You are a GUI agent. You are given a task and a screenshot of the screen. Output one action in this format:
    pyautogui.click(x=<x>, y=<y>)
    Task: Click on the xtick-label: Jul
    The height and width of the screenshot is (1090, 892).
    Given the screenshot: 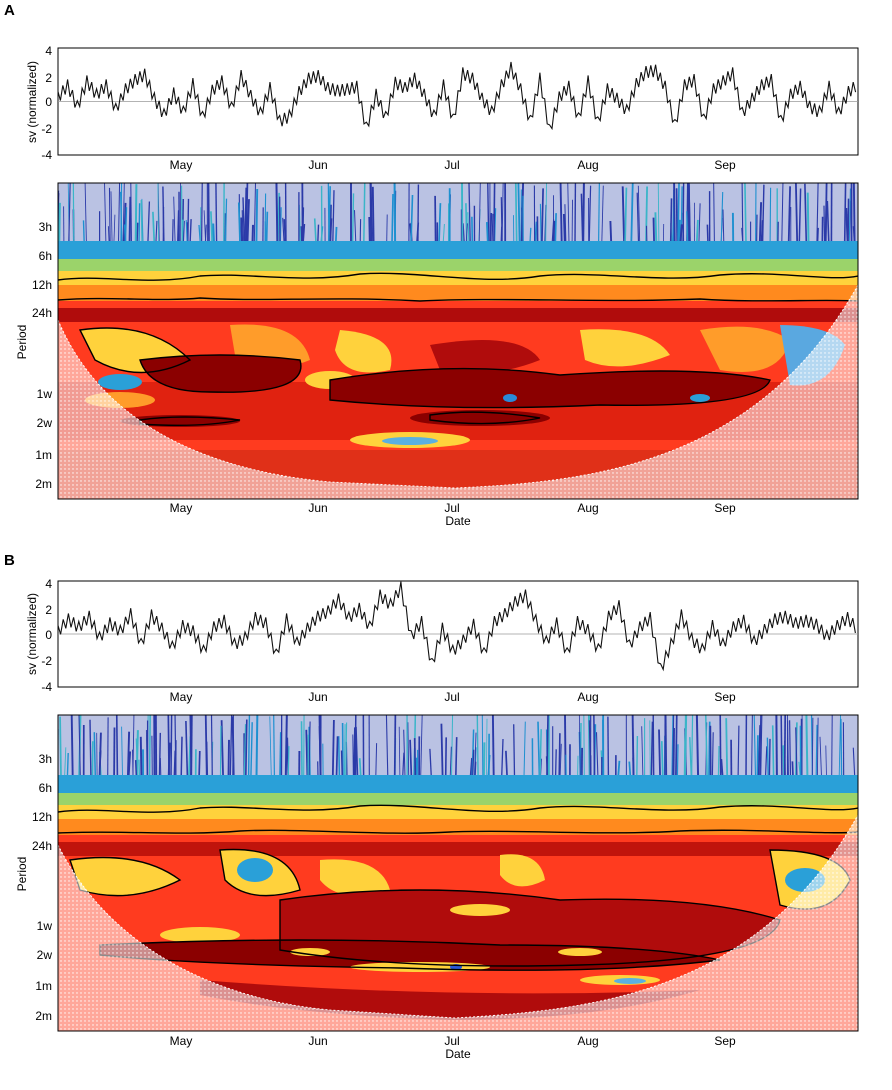 What is the action you would take?
    pyautogui.click(x=451, y=508)
    